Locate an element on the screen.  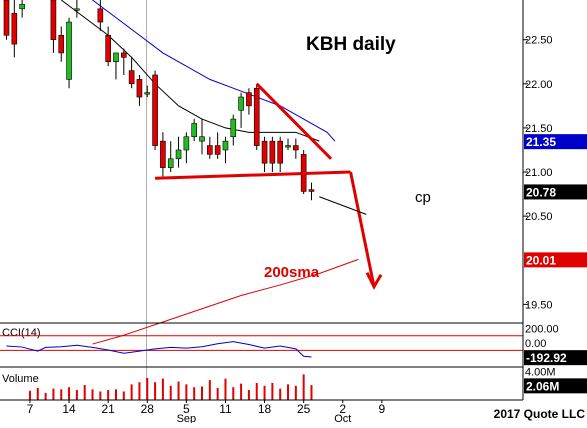
date-tick-label: 2 is located at coordinates (342, 409).